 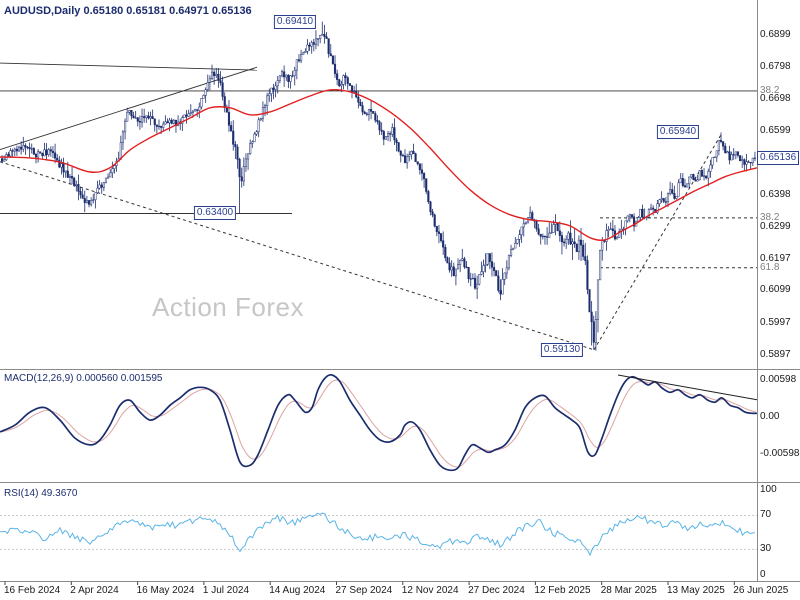 What do you see at coordinates (766, 514) in the screenshot?
I see `rsi-axis-label: 70` at bounding box center [766, 514].